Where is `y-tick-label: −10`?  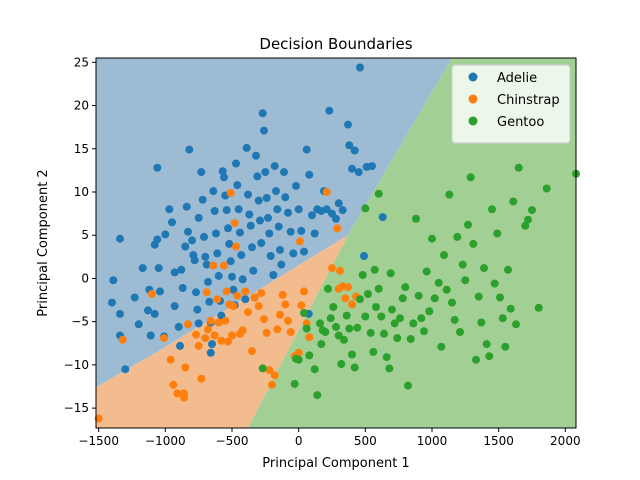 y-tick-label: −10 is located at coordinates (76, 365).